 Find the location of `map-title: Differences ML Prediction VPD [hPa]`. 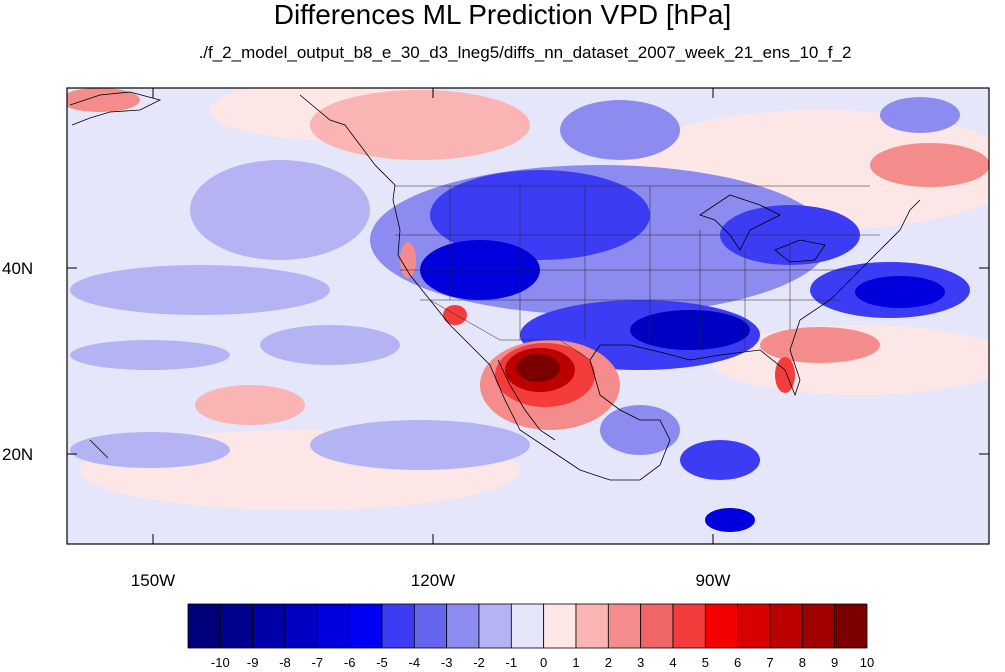

map-title: Differences ML Prediction VPD [hPa] is located at coordinates (502, 15).